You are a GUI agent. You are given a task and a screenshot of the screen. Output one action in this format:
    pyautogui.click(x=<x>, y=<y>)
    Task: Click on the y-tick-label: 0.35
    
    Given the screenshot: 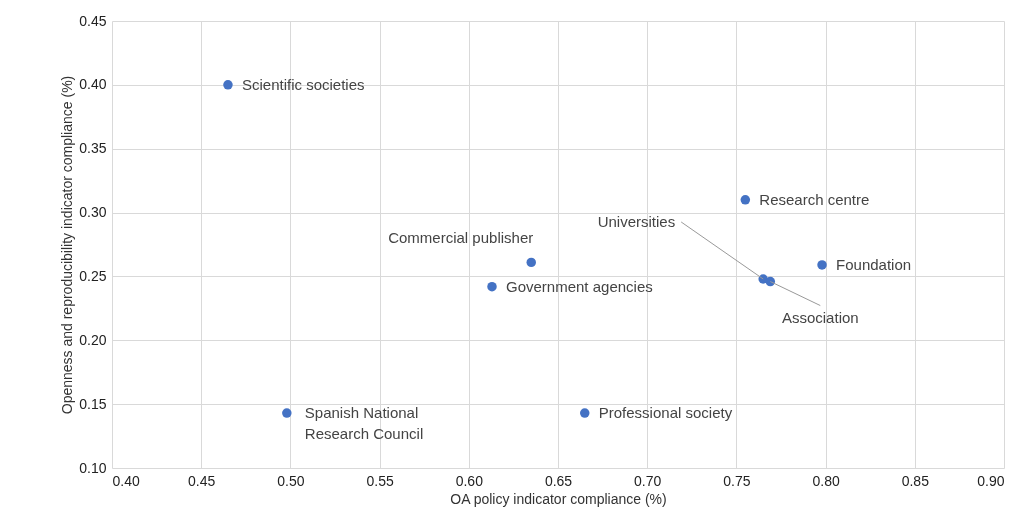 What is the action you would take?
    pyautogui.click(x=93, y=148)
    